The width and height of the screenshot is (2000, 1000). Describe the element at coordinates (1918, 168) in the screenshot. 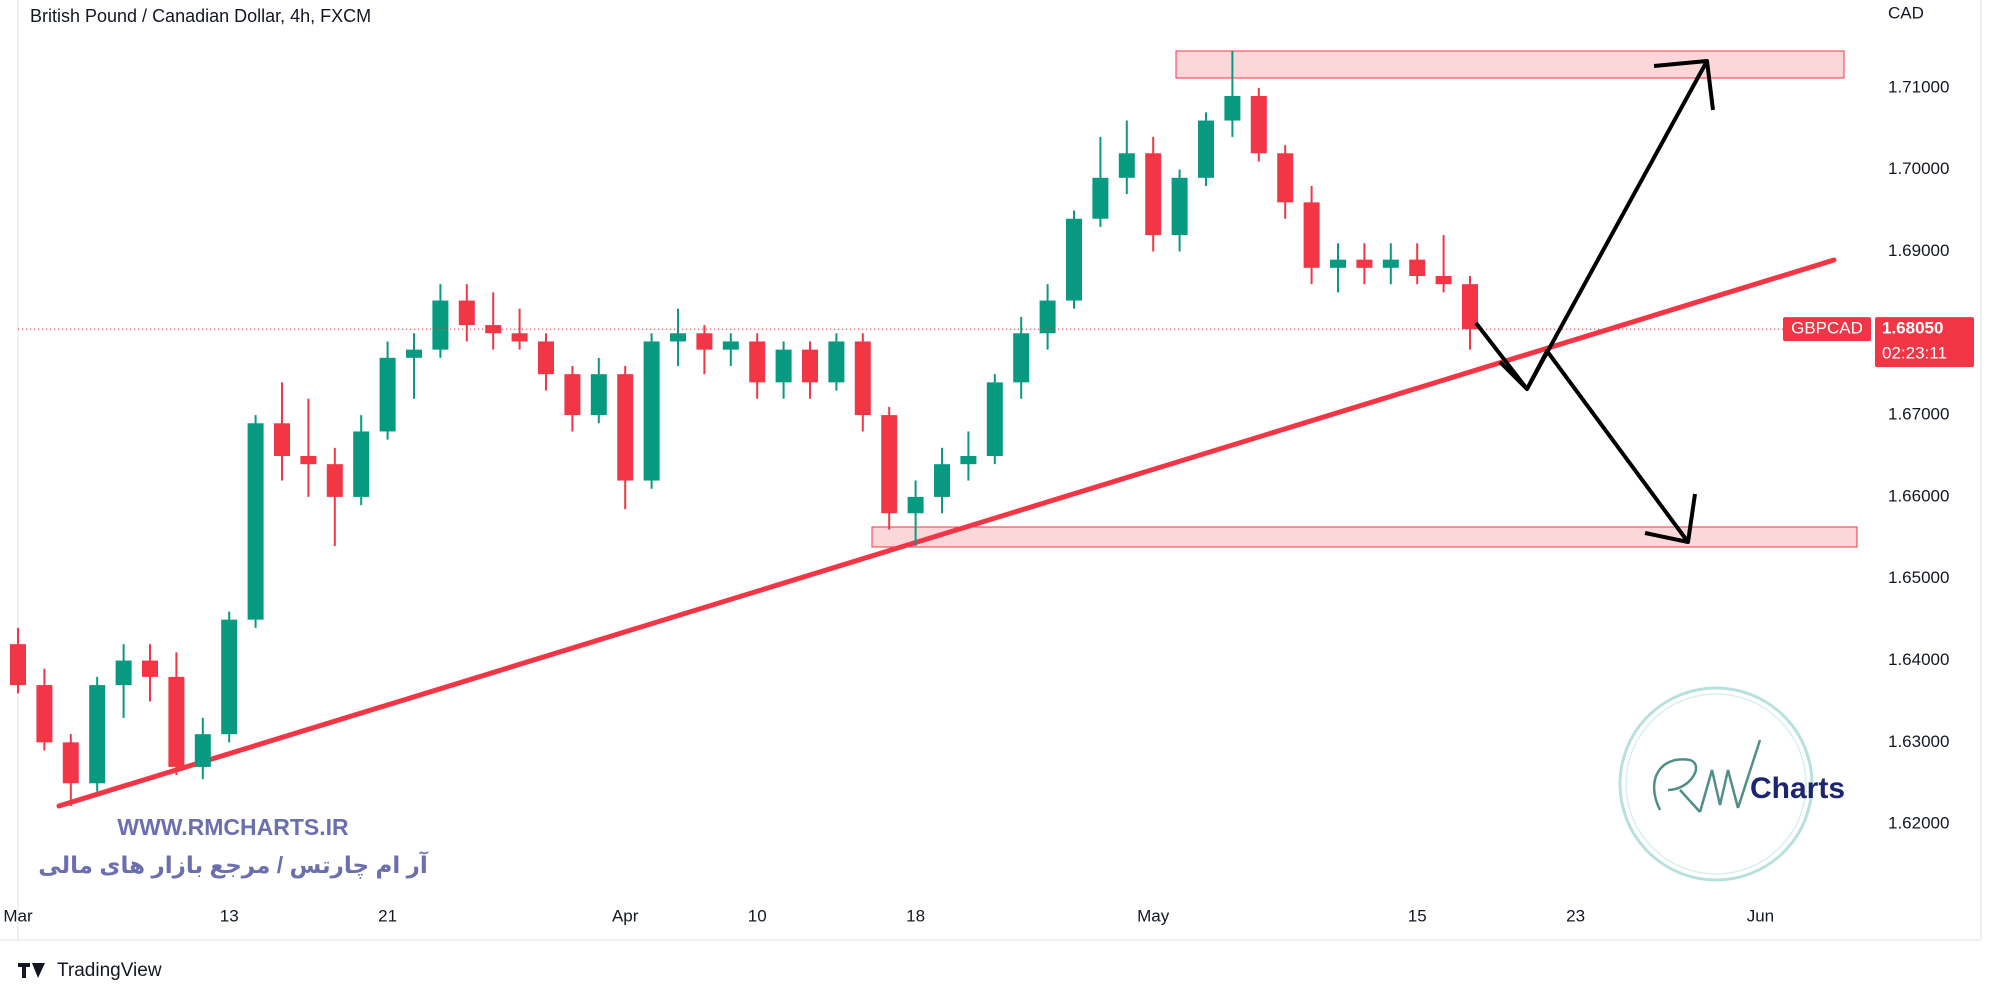

I see `y-tick-label: 1.70000` at that location.